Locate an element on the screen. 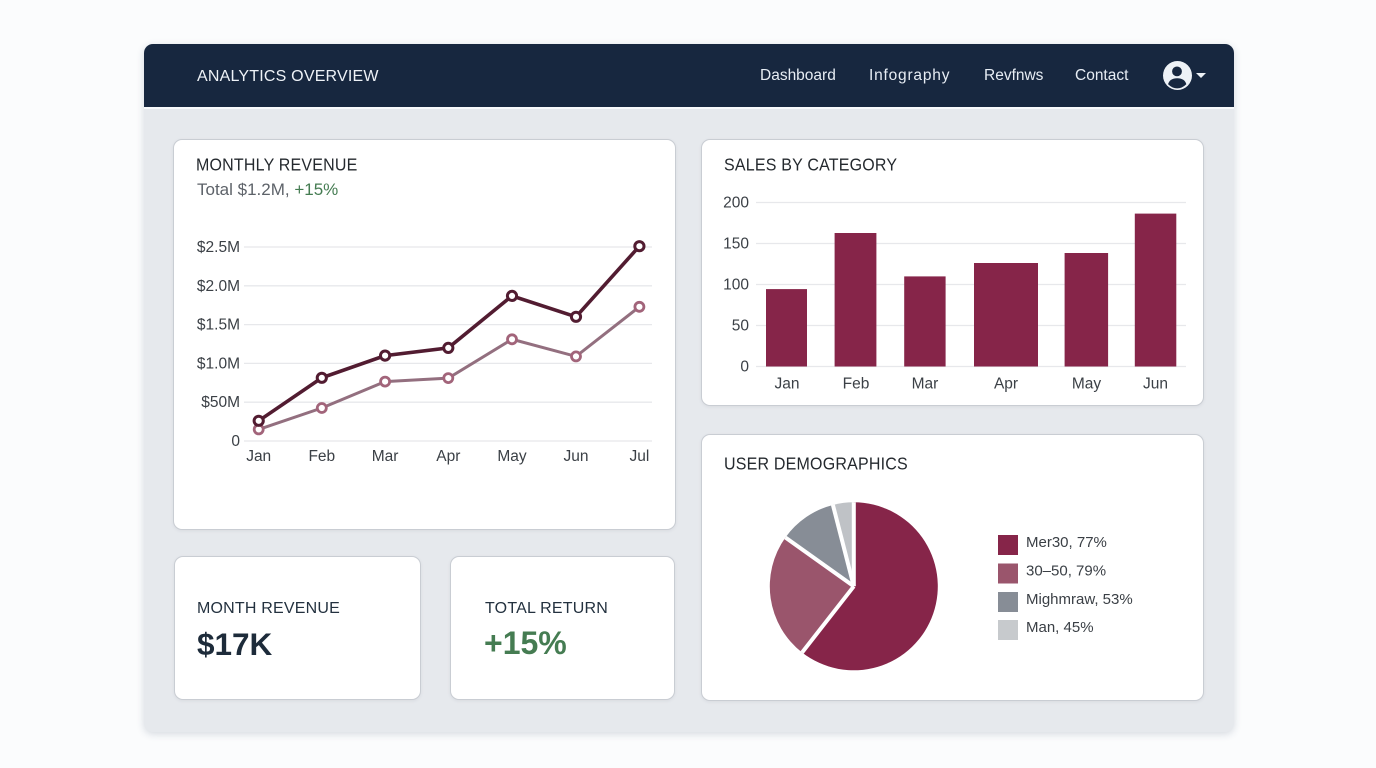  svg-text: 200 is located at coordinates (736, 203).